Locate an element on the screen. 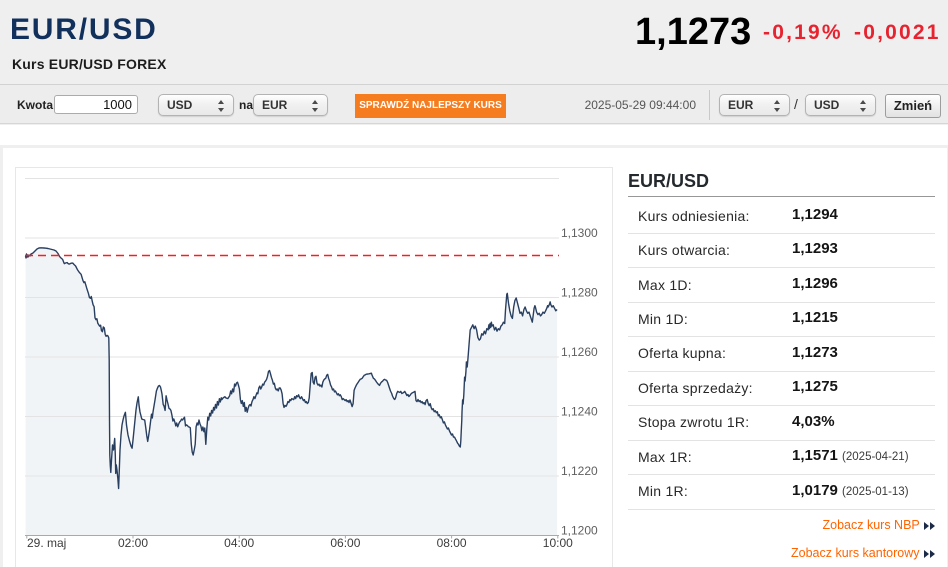 The image size is (948, 567). svg-text: 1,1220 is located at coordinates (579, 471).